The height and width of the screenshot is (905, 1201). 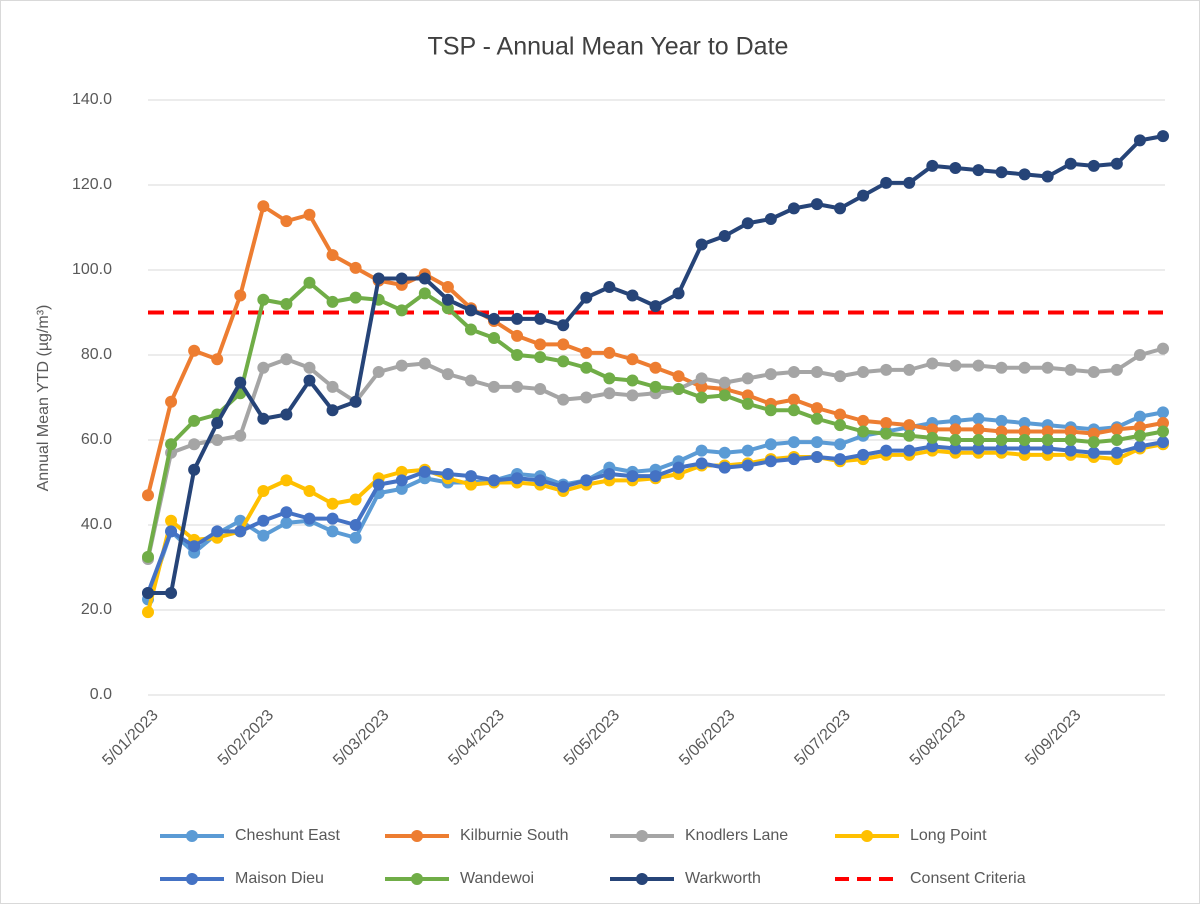 What do you see at coordinates (968, 878) in the screenshot?
I see `legend-label: Consent Criteria` at bounding box center [968, 878].